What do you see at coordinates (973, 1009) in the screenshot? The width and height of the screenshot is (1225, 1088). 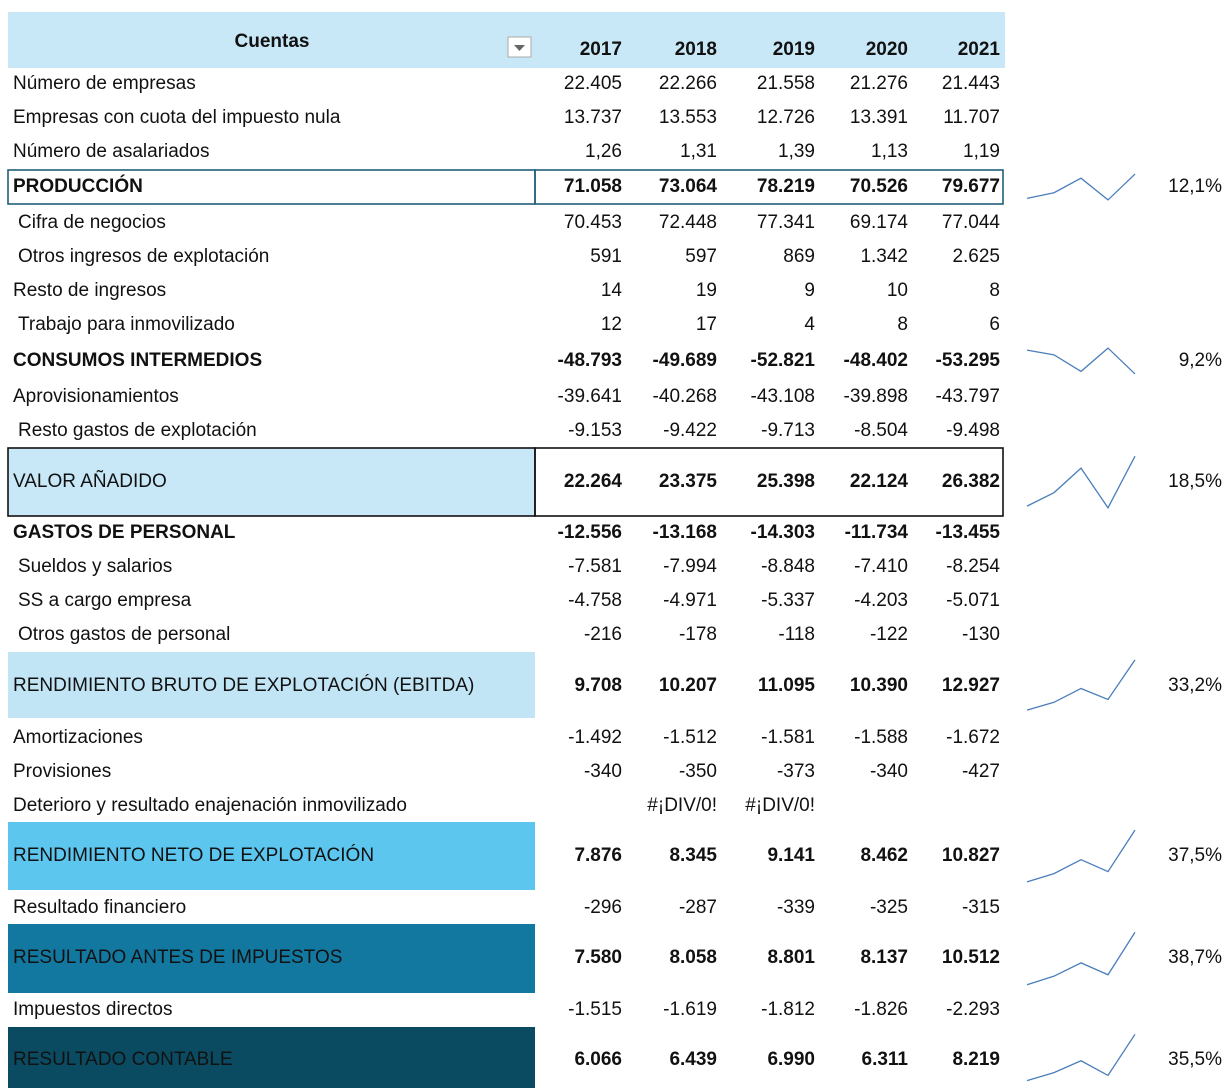 I see `value-cell: -2.293` at bounding box center [973, 1009].